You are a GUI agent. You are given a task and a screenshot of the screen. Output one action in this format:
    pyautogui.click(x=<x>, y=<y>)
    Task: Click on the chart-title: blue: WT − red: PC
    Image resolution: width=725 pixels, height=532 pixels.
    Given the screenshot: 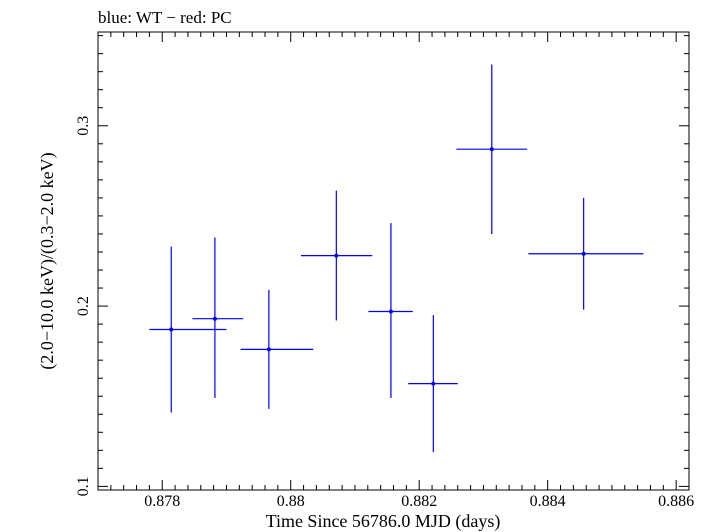 What is the action you would take?
    pyautogui.click(x=165, y=17)
    